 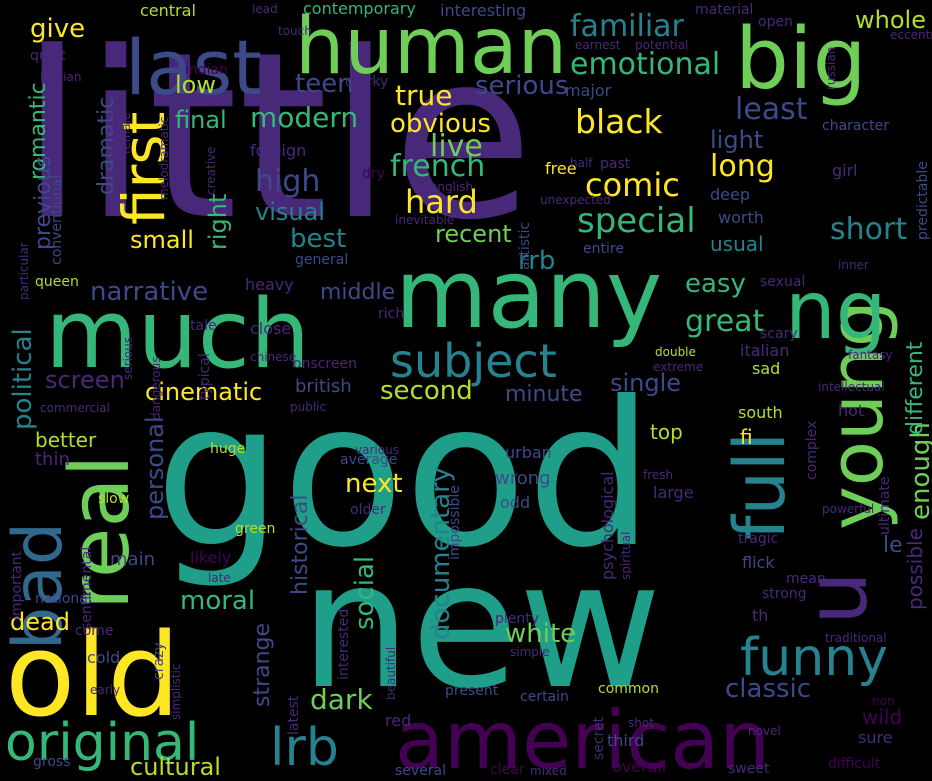 I want to click on word-main: main, so click(x=132, y=560).